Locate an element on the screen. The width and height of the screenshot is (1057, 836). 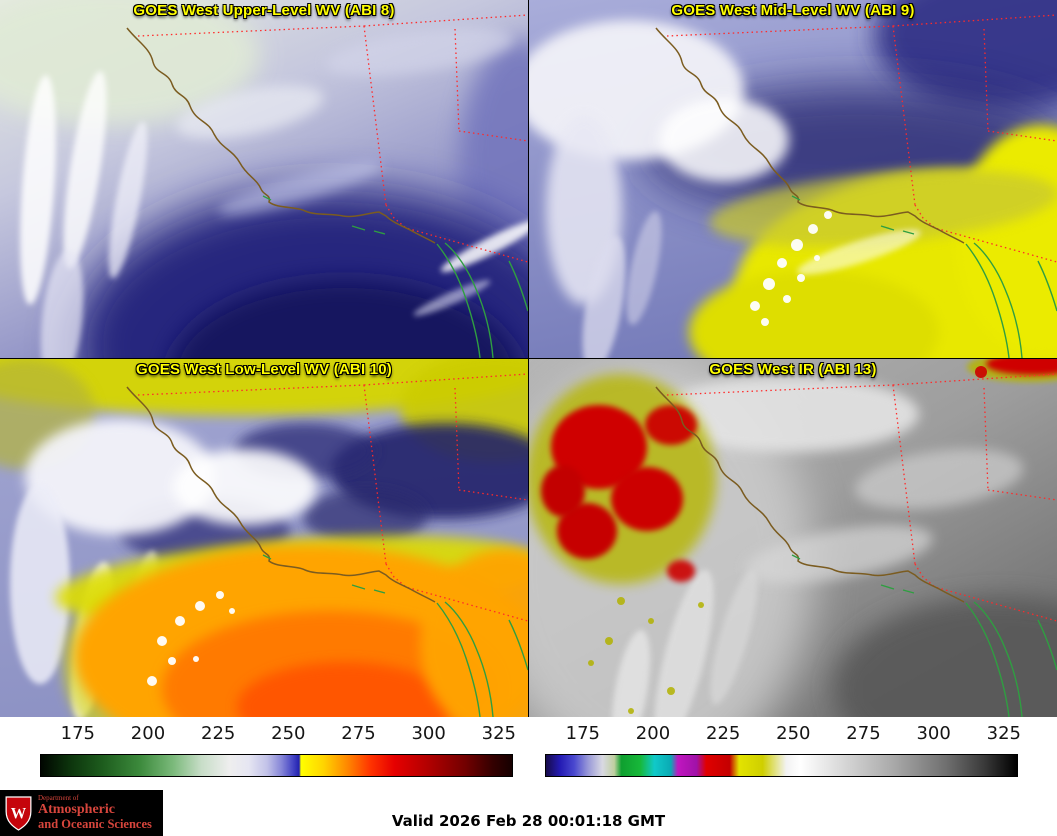
logo-dept-of: Department of is located at coordinates (58, 797).